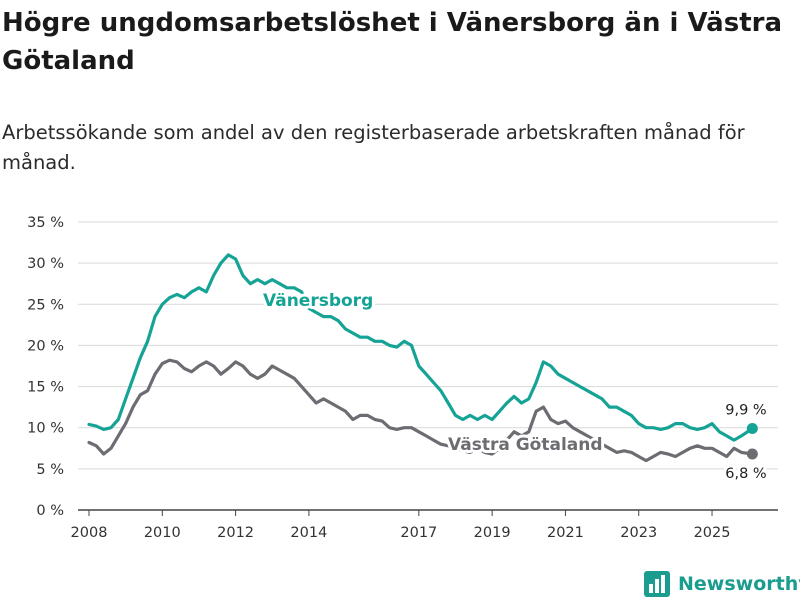 The image size is (800, 600). Describe the element at coordinates (739, 584) in the screenshot. I see `brand-name: Newsworthy` at that location.